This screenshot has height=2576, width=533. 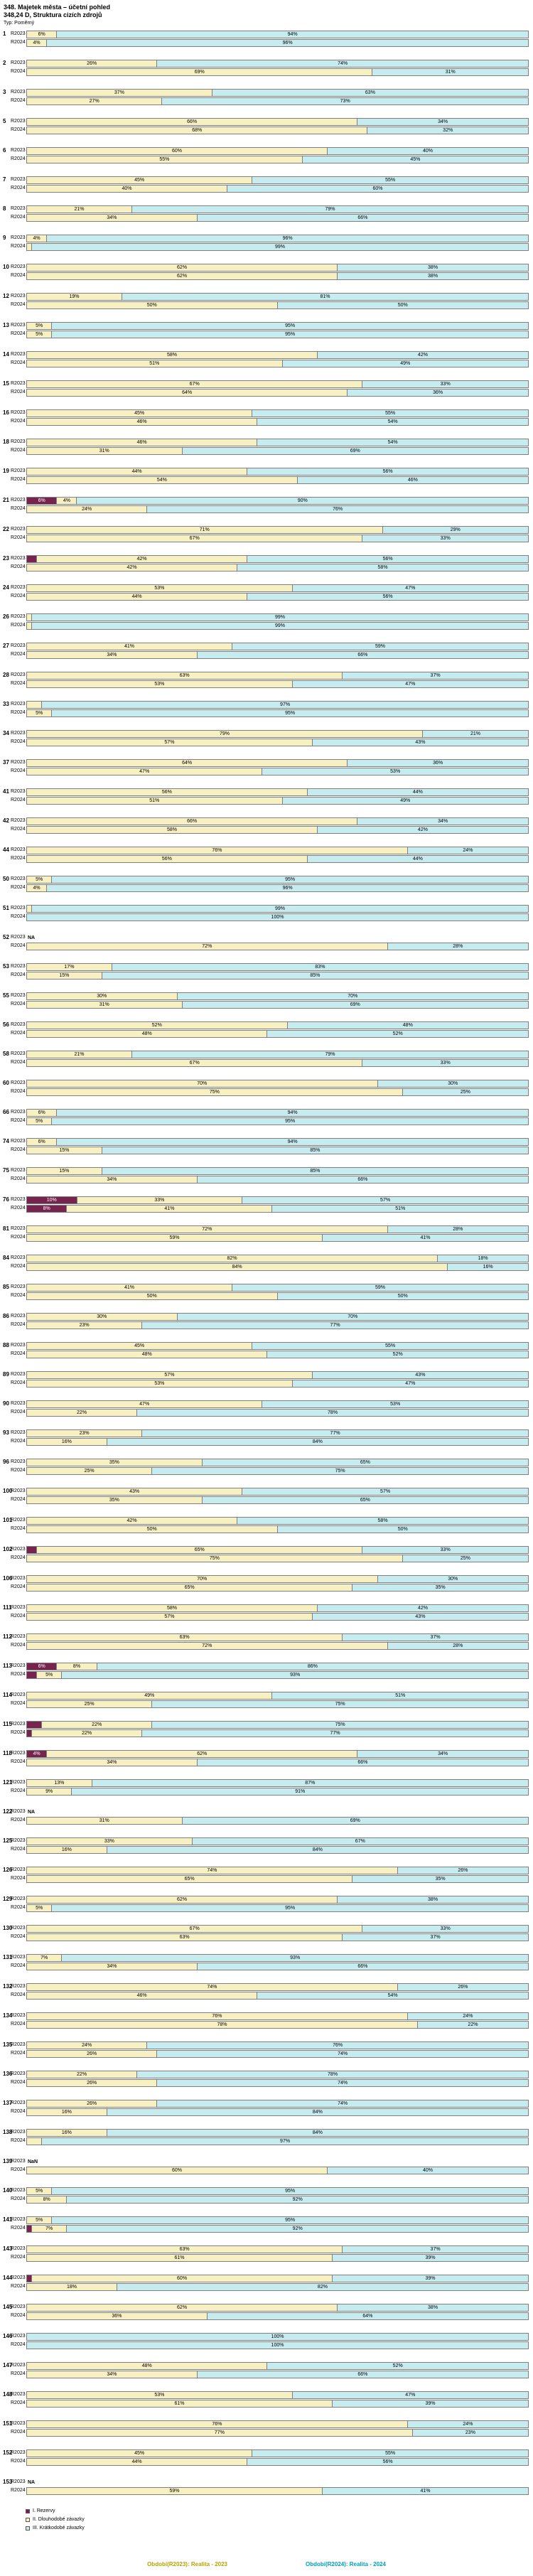 I want to click on row-number: 33, so click(x=6, y=704).